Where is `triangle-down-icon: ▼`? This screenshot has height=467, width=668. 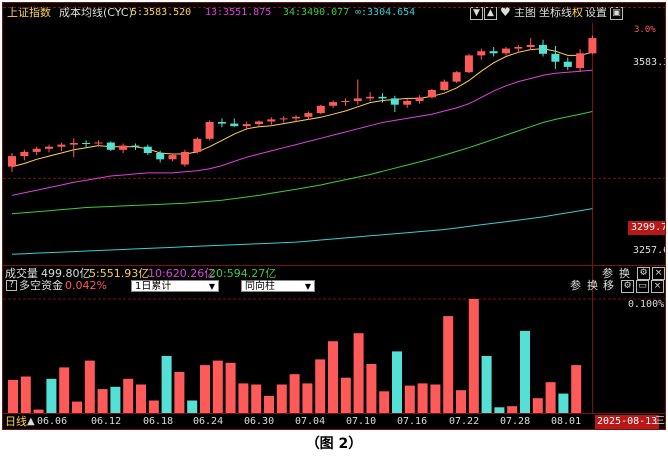
triangle-down-icon: ▼ is located at coordinates (476, 13).